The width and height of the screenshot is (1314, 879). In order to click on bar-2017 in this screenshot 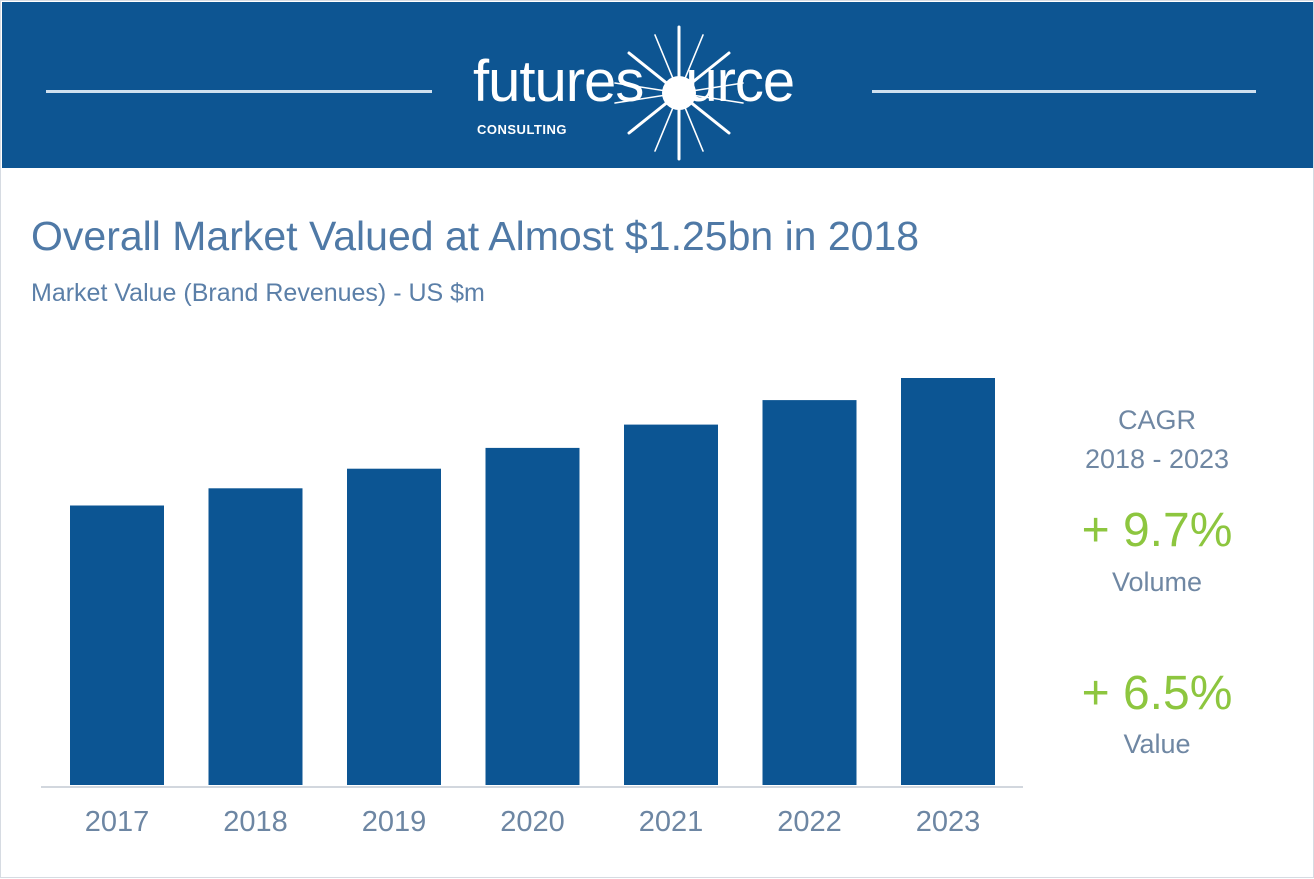, I will do `click(117, 645)`.